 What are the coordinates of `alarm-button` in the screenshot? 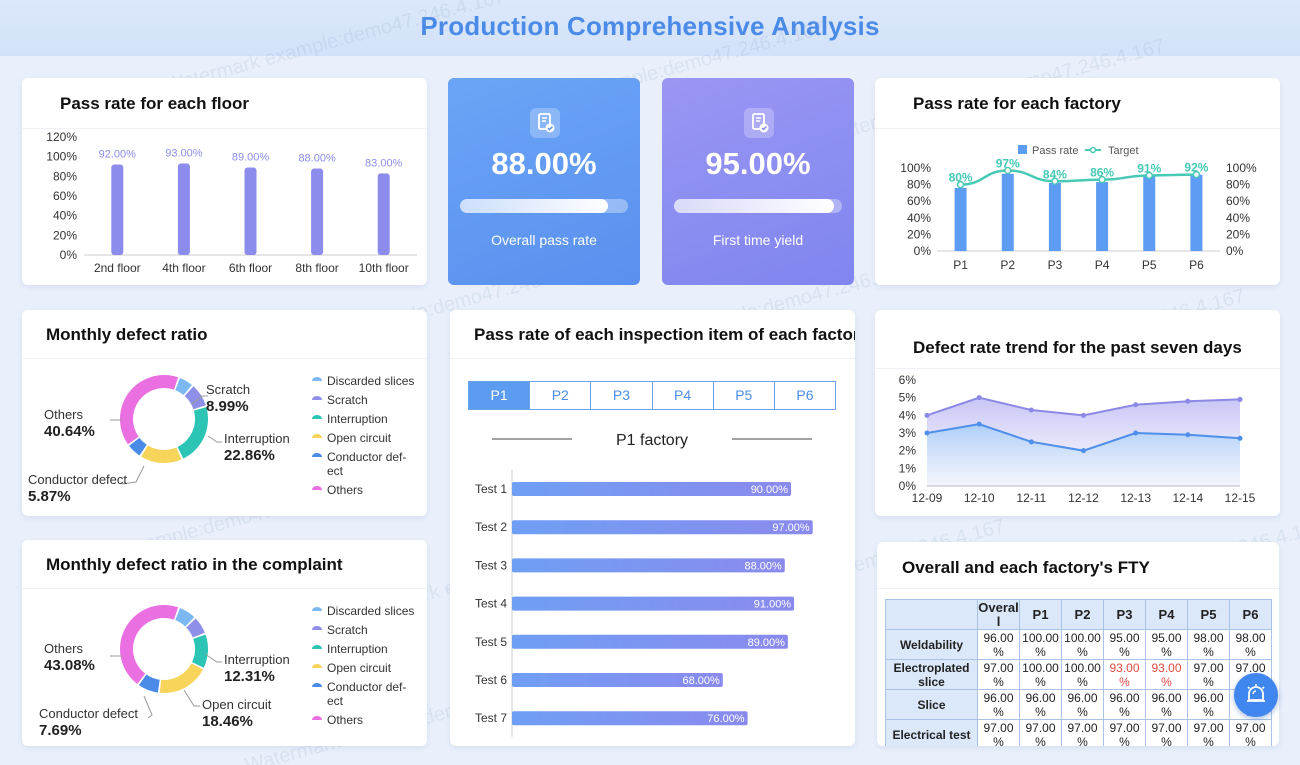 It's located at (1256, 695).